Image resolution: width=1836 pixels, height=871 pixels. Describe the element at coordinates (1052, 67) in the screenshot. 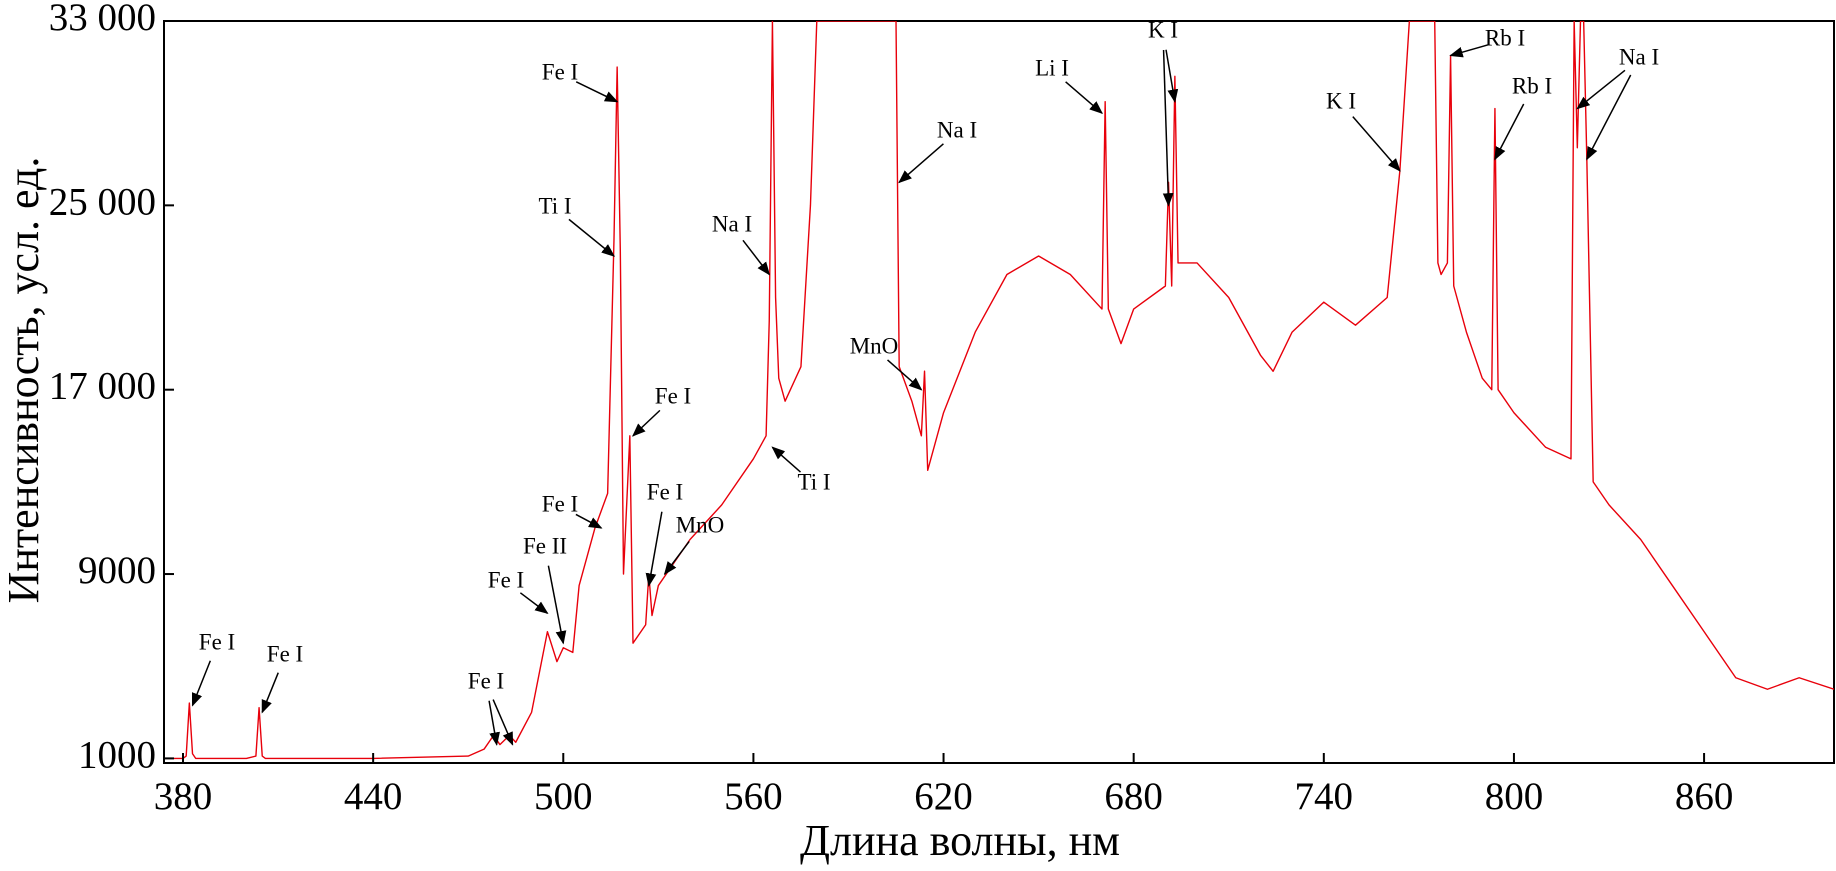

I see `annotation-label: Li I` at that location.